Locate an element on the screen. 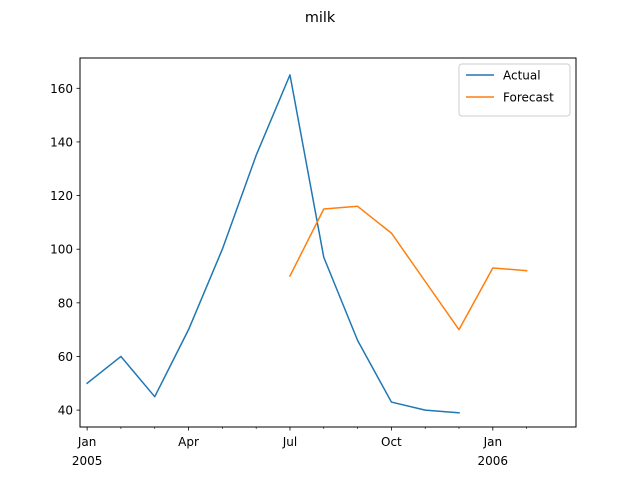  legend-frame is located at coordinates (514, 90).